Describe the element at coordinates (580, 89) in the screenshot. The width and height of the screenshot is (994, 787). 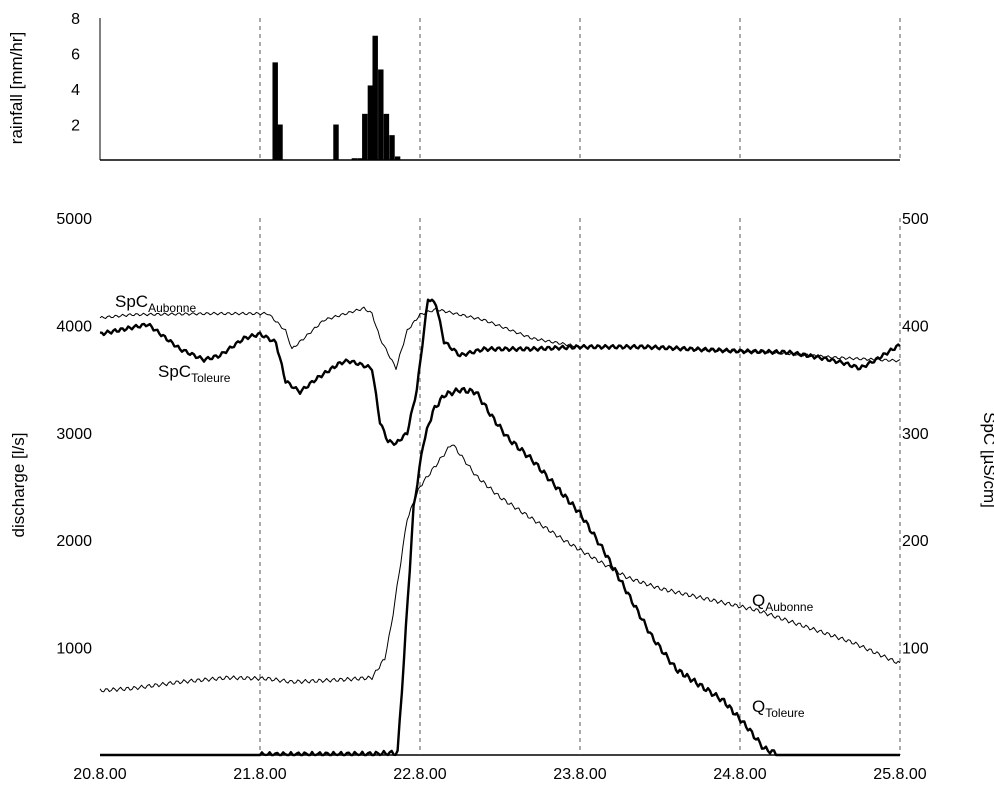
I see `rainfall-grid` at that location.